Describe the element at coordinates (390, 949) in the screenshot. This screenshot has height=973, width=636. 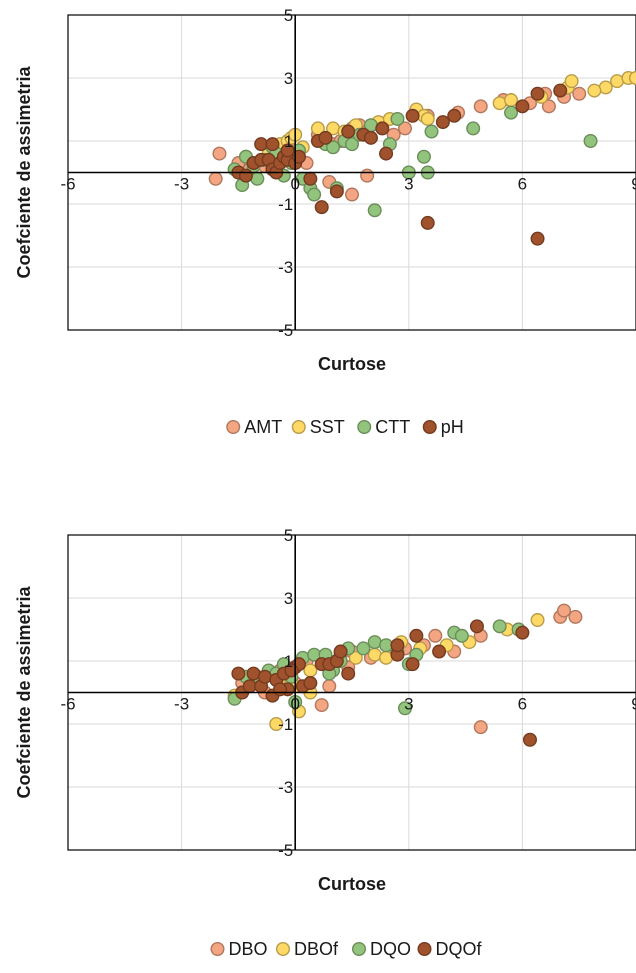
I see `legend-label: DQO` at that location.